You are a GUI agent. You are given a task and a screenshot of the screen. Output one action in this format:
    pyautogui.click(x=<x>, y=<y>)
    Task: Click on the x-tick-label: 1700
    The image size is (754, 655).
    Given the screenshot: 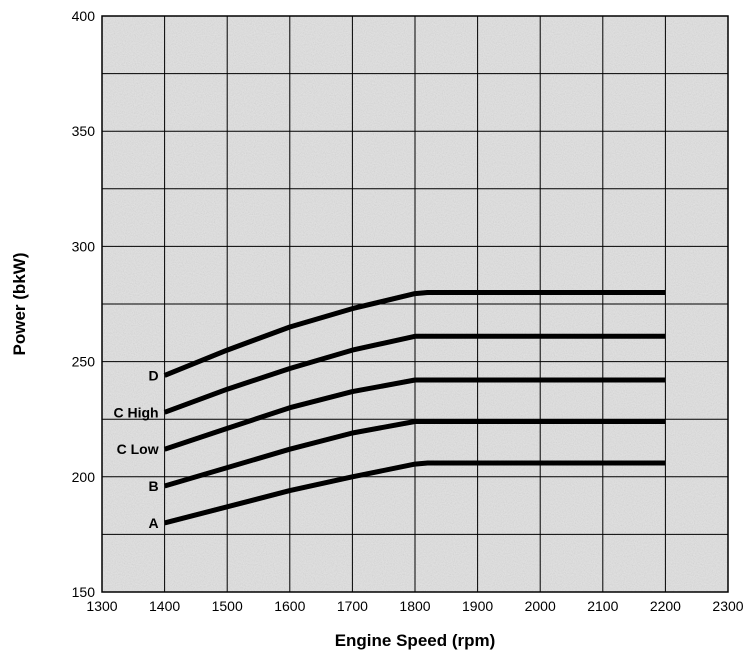 What is the action you would take?
    pyautogui.click(x=352, y=606)
    